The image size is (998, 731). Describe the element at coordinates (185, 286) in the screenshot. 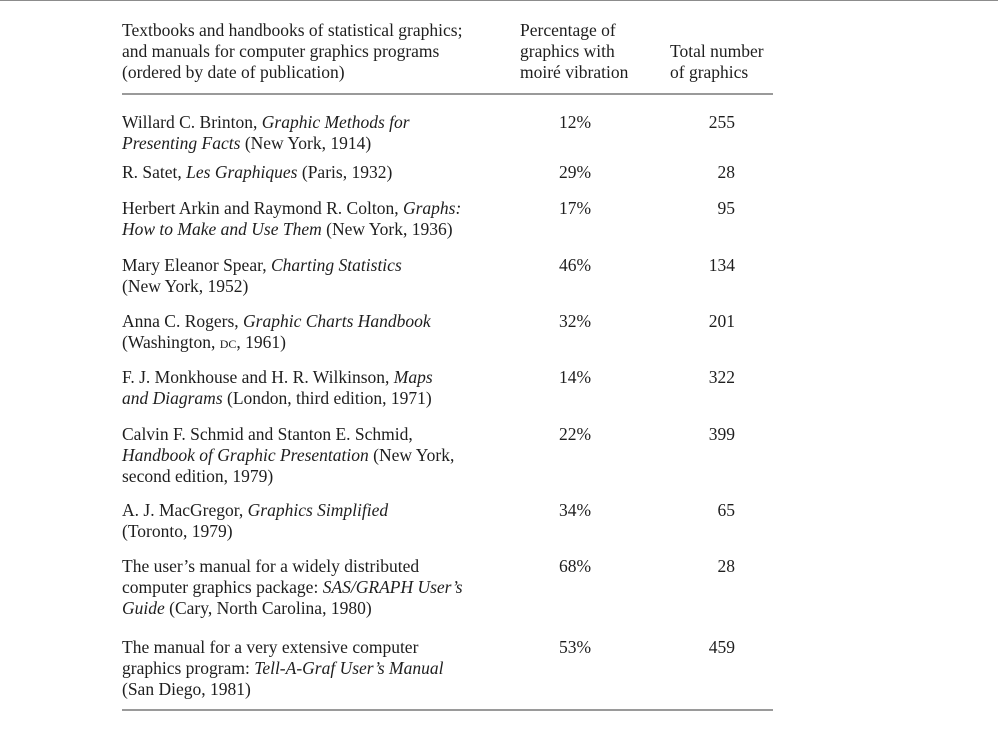

I see `row-publication: (New York, 1952)` at that location.